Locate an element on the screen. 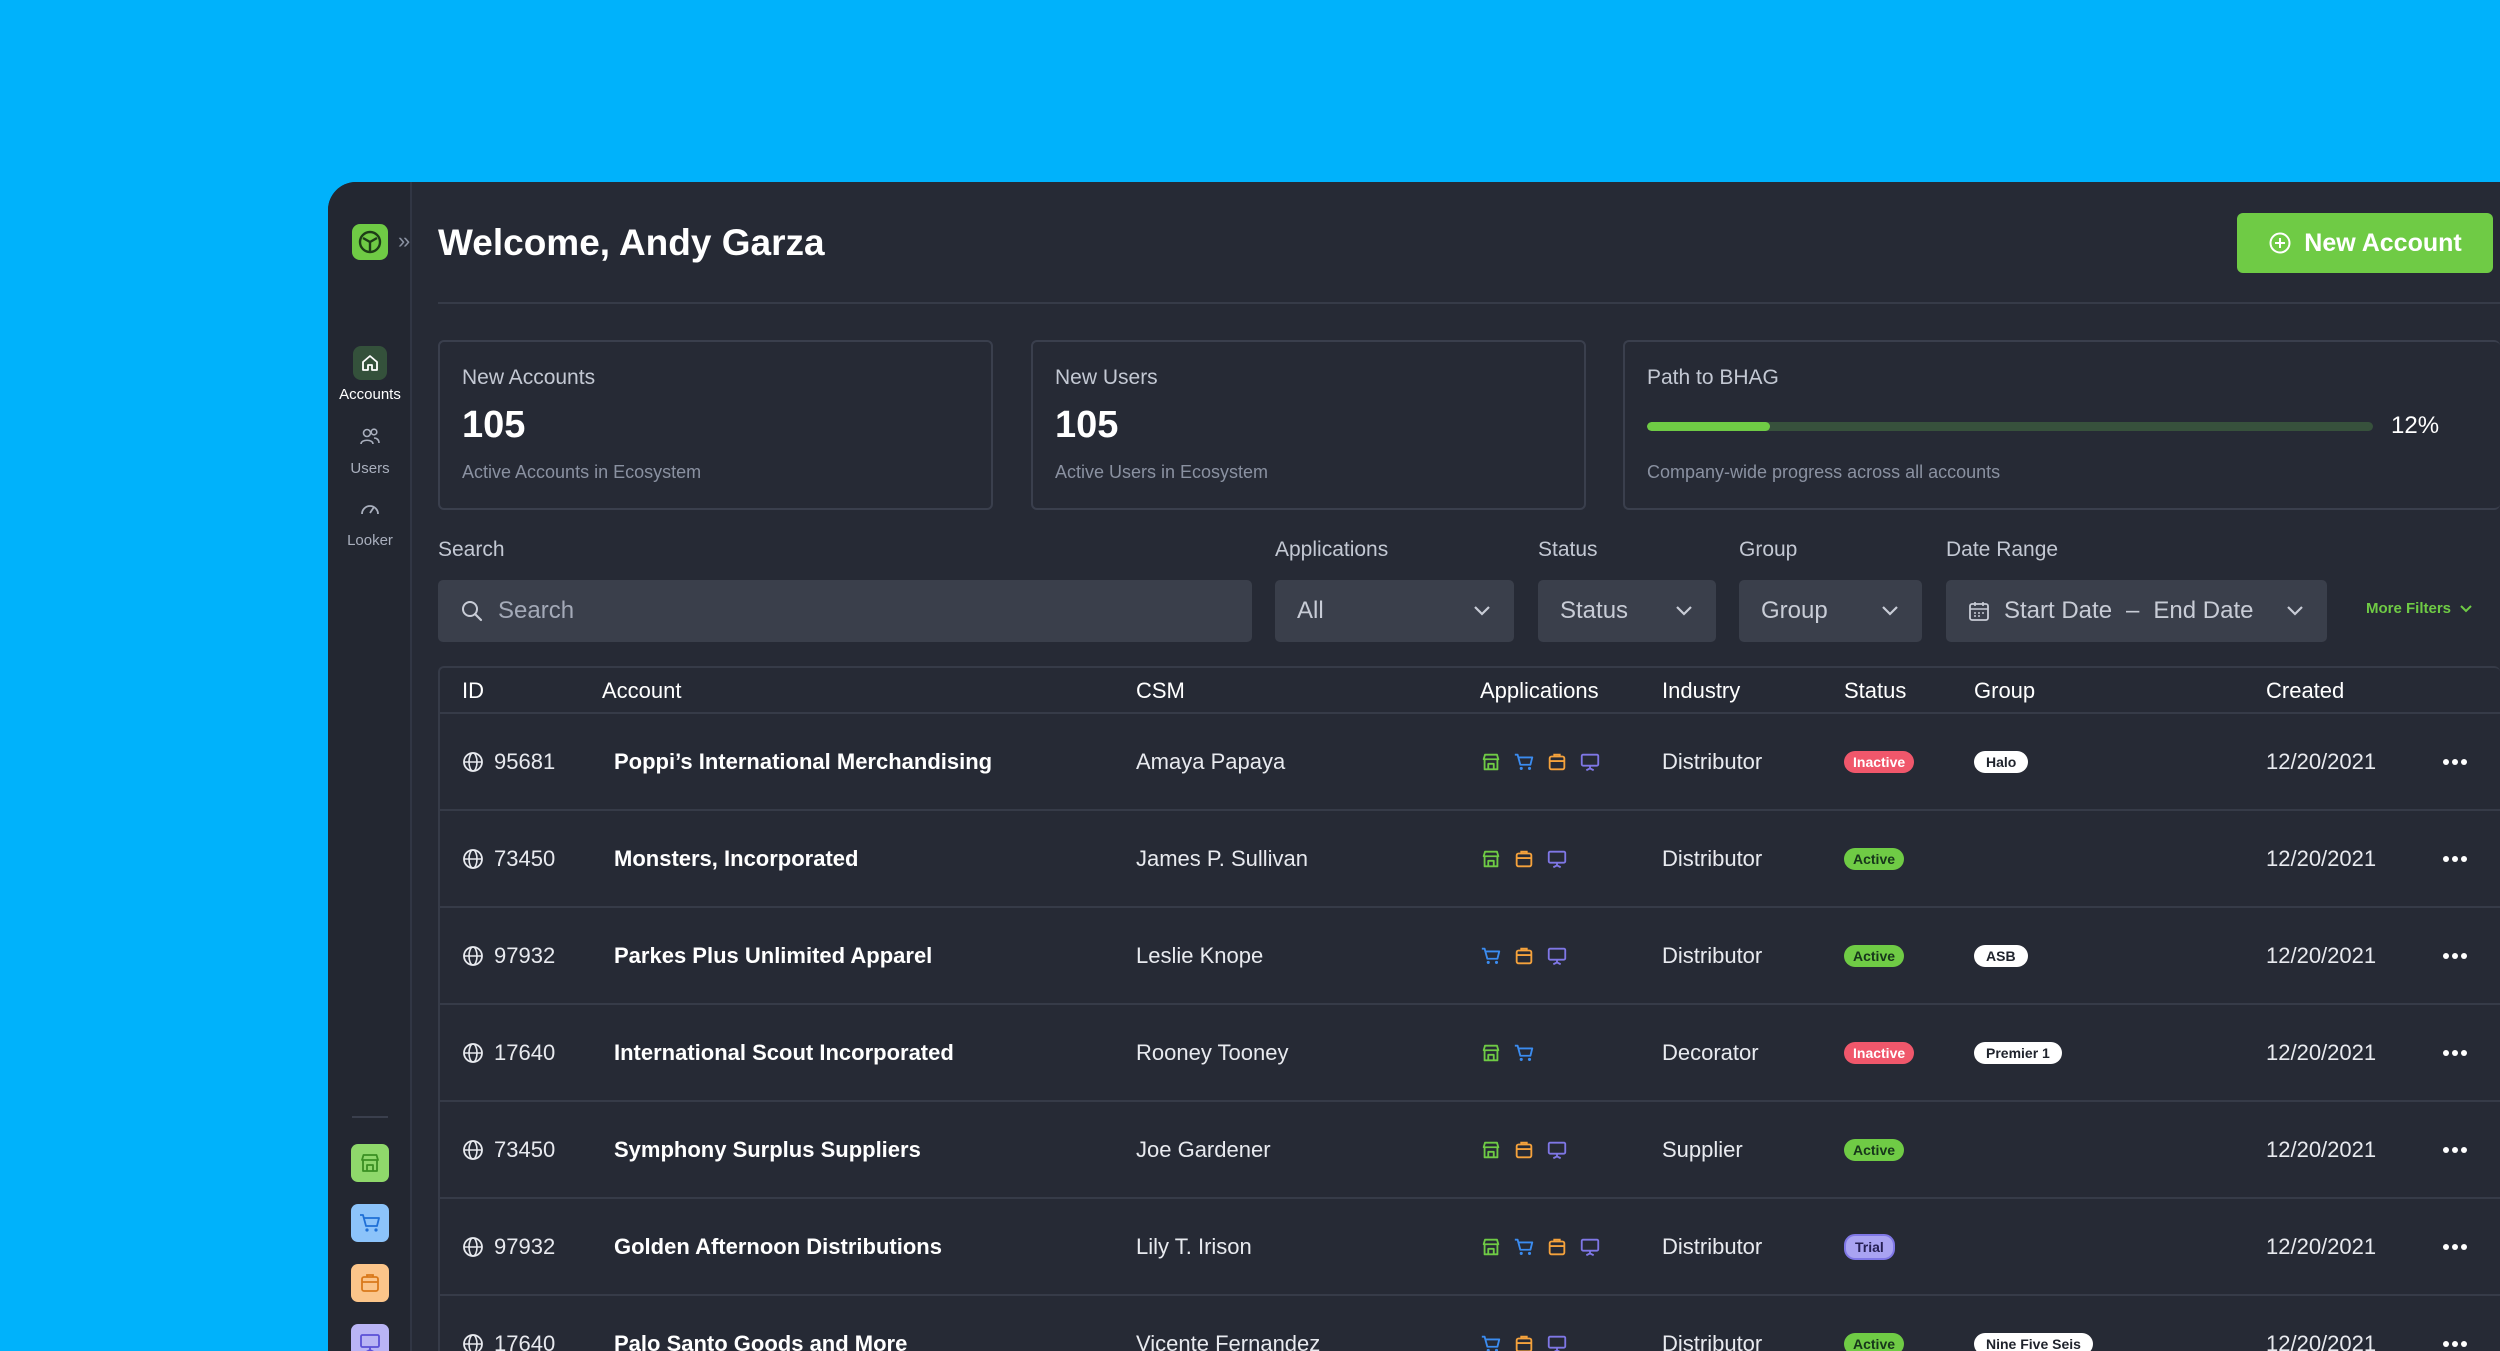  column-header-account: Account is located at coordinates (642, 690).